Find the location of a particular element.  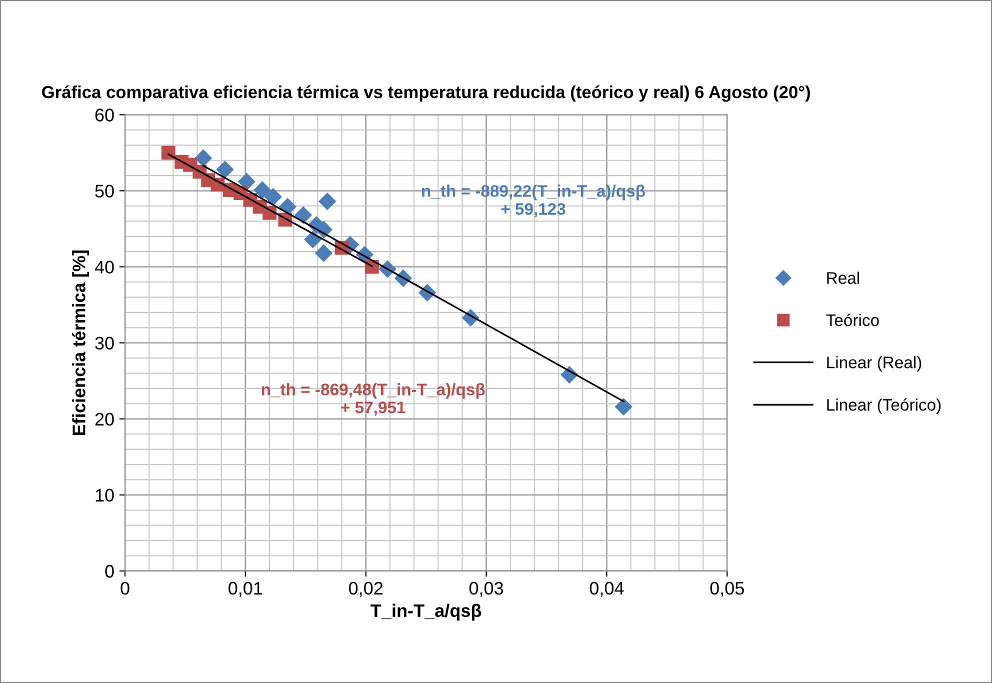

x-tick-label: 0,01 is located at coordinates (245, 589).